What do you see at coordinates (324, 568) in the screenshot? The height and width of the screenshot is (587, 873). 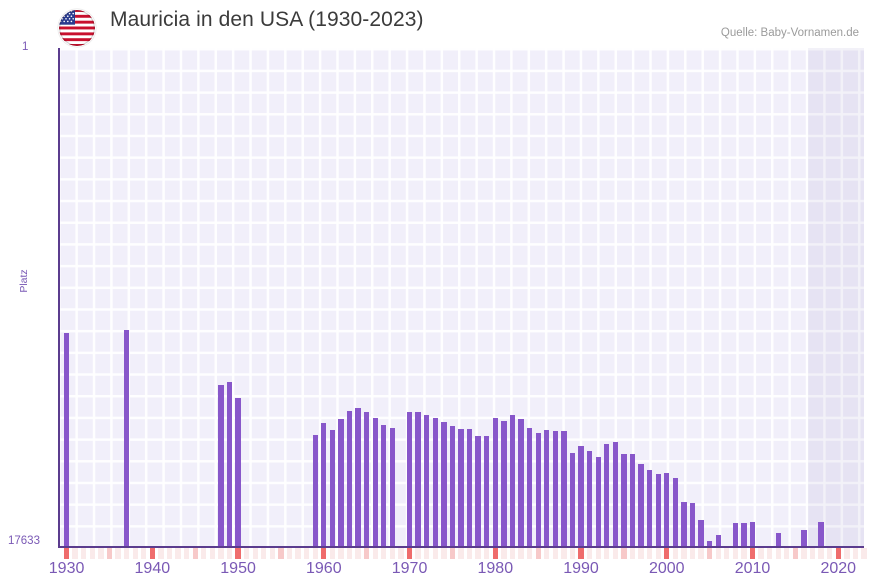 I see `x-axis-label: 1960` at bounding box center [324, 568].